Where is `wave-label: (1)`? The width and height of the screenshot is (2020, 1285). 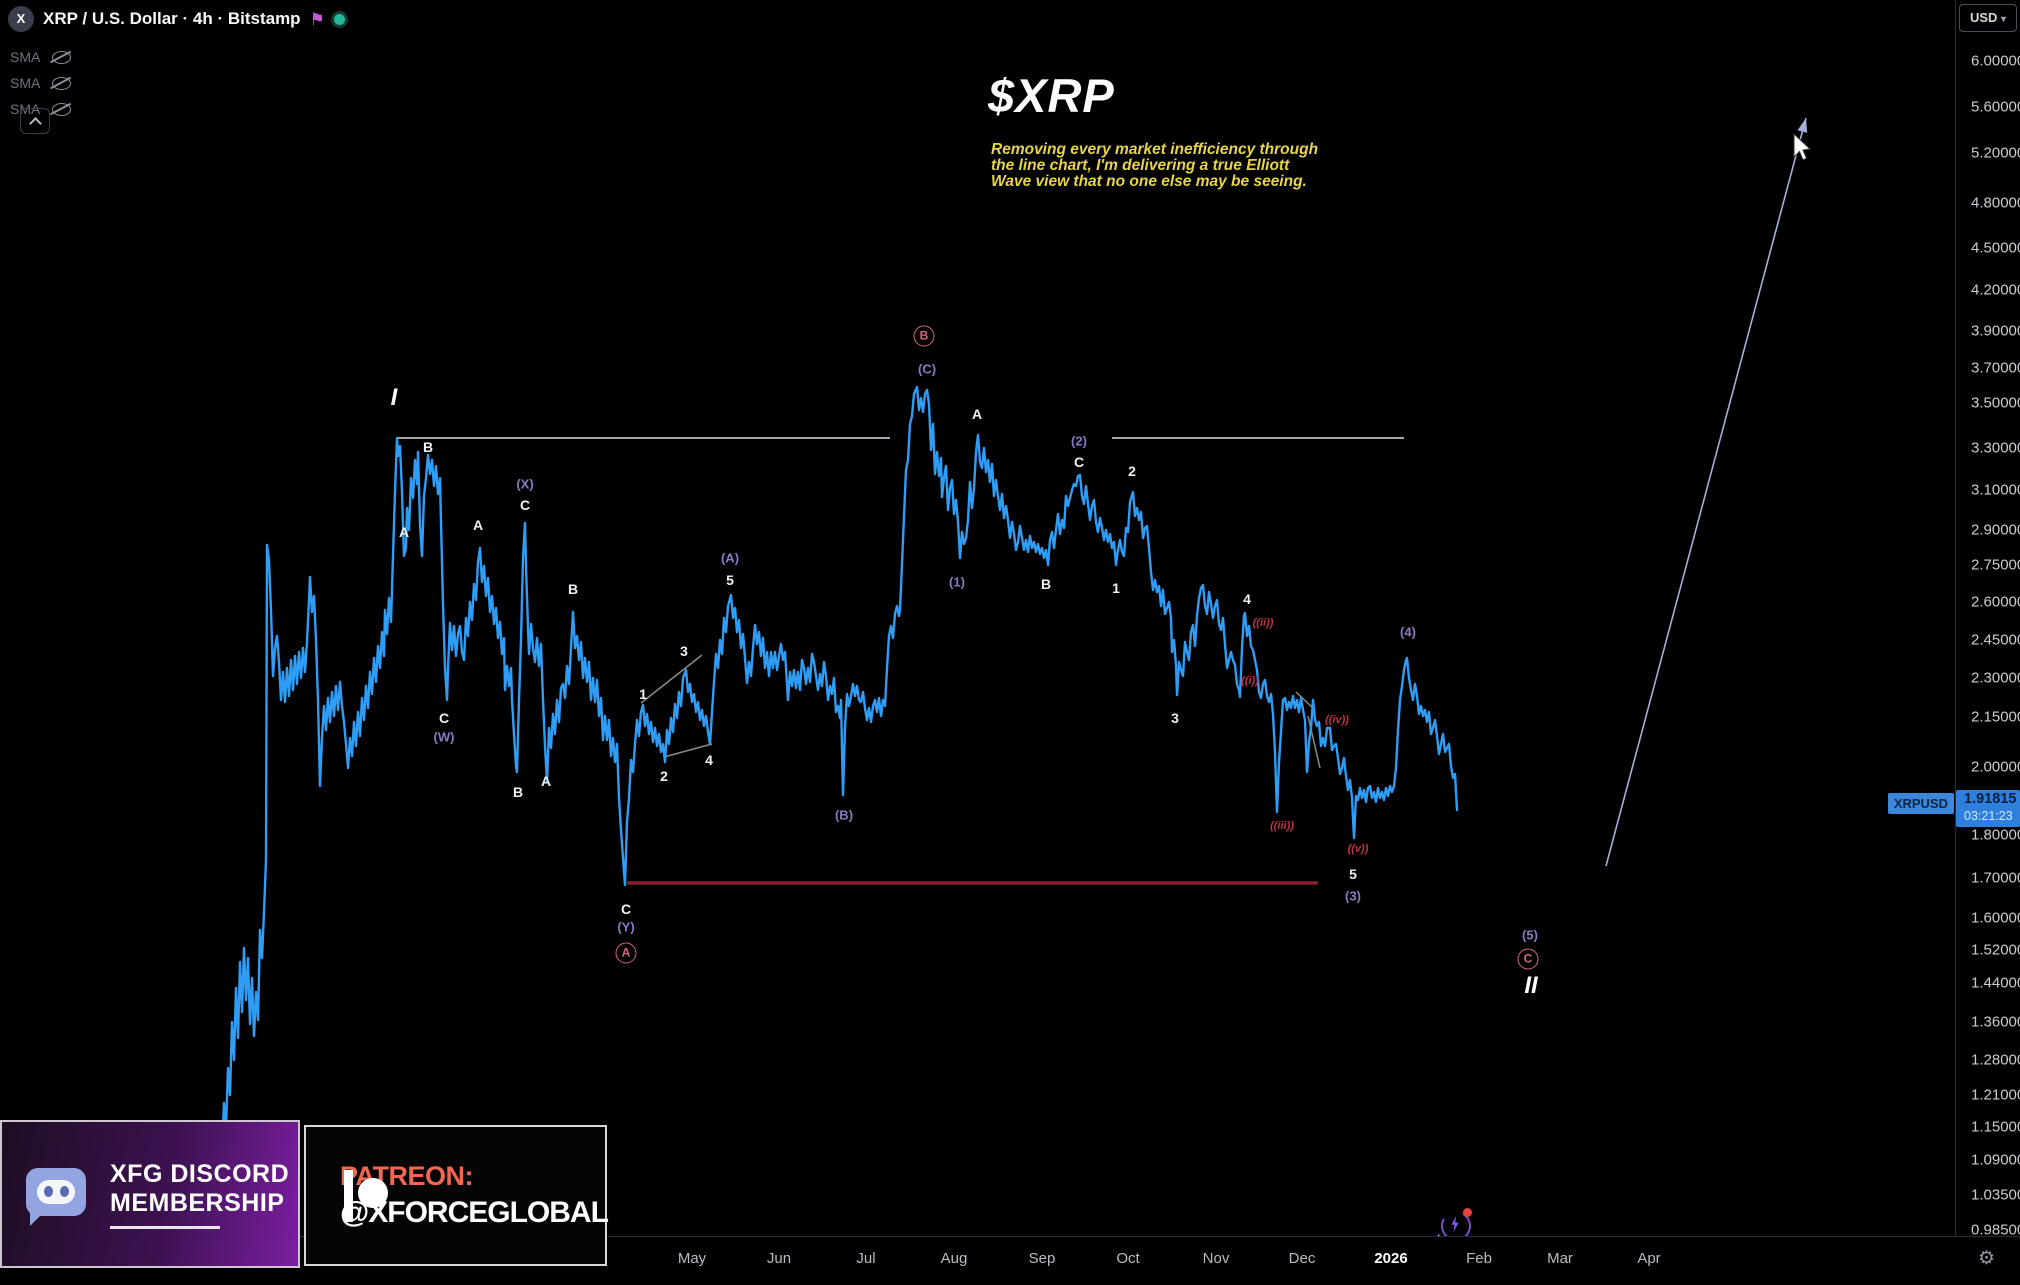
wave-label: (1) is located at coordinates (957, 582).